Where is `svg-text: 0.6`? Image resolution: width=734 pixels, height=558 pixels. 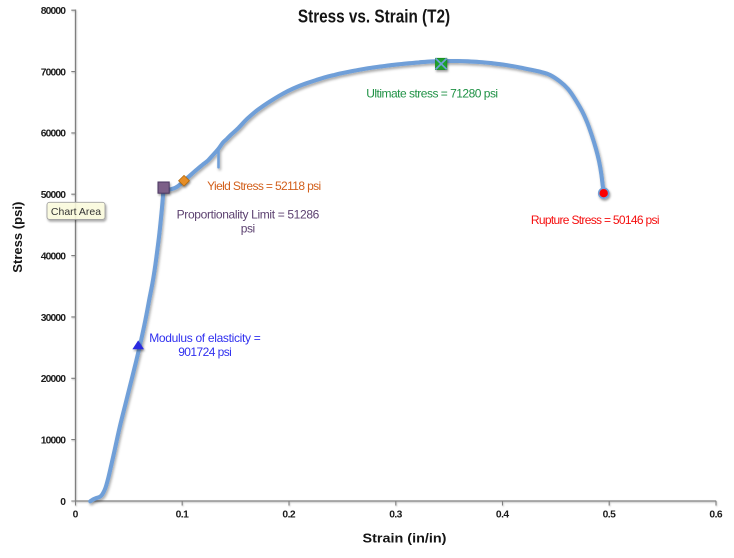
svg-text: 0.6 is located at coordinates (715, 515).